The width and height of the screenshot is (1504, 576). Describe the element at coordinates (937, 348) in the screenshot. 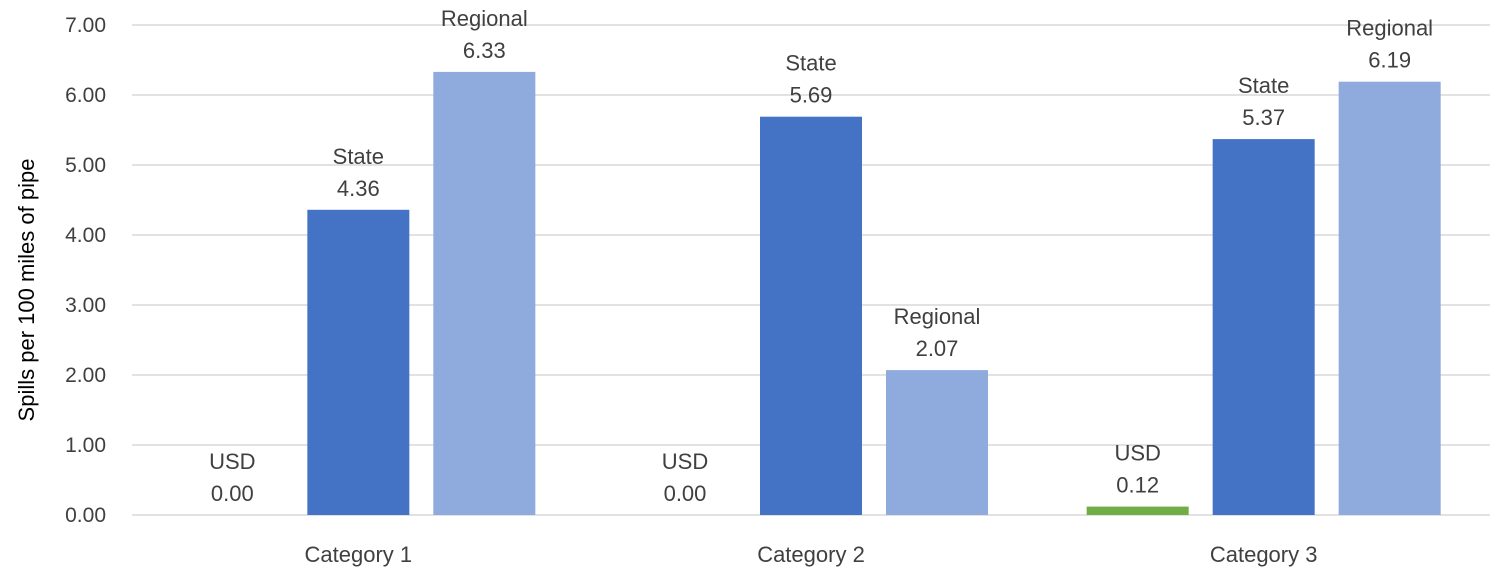

I see `data-label-value: 2.07` at that location.